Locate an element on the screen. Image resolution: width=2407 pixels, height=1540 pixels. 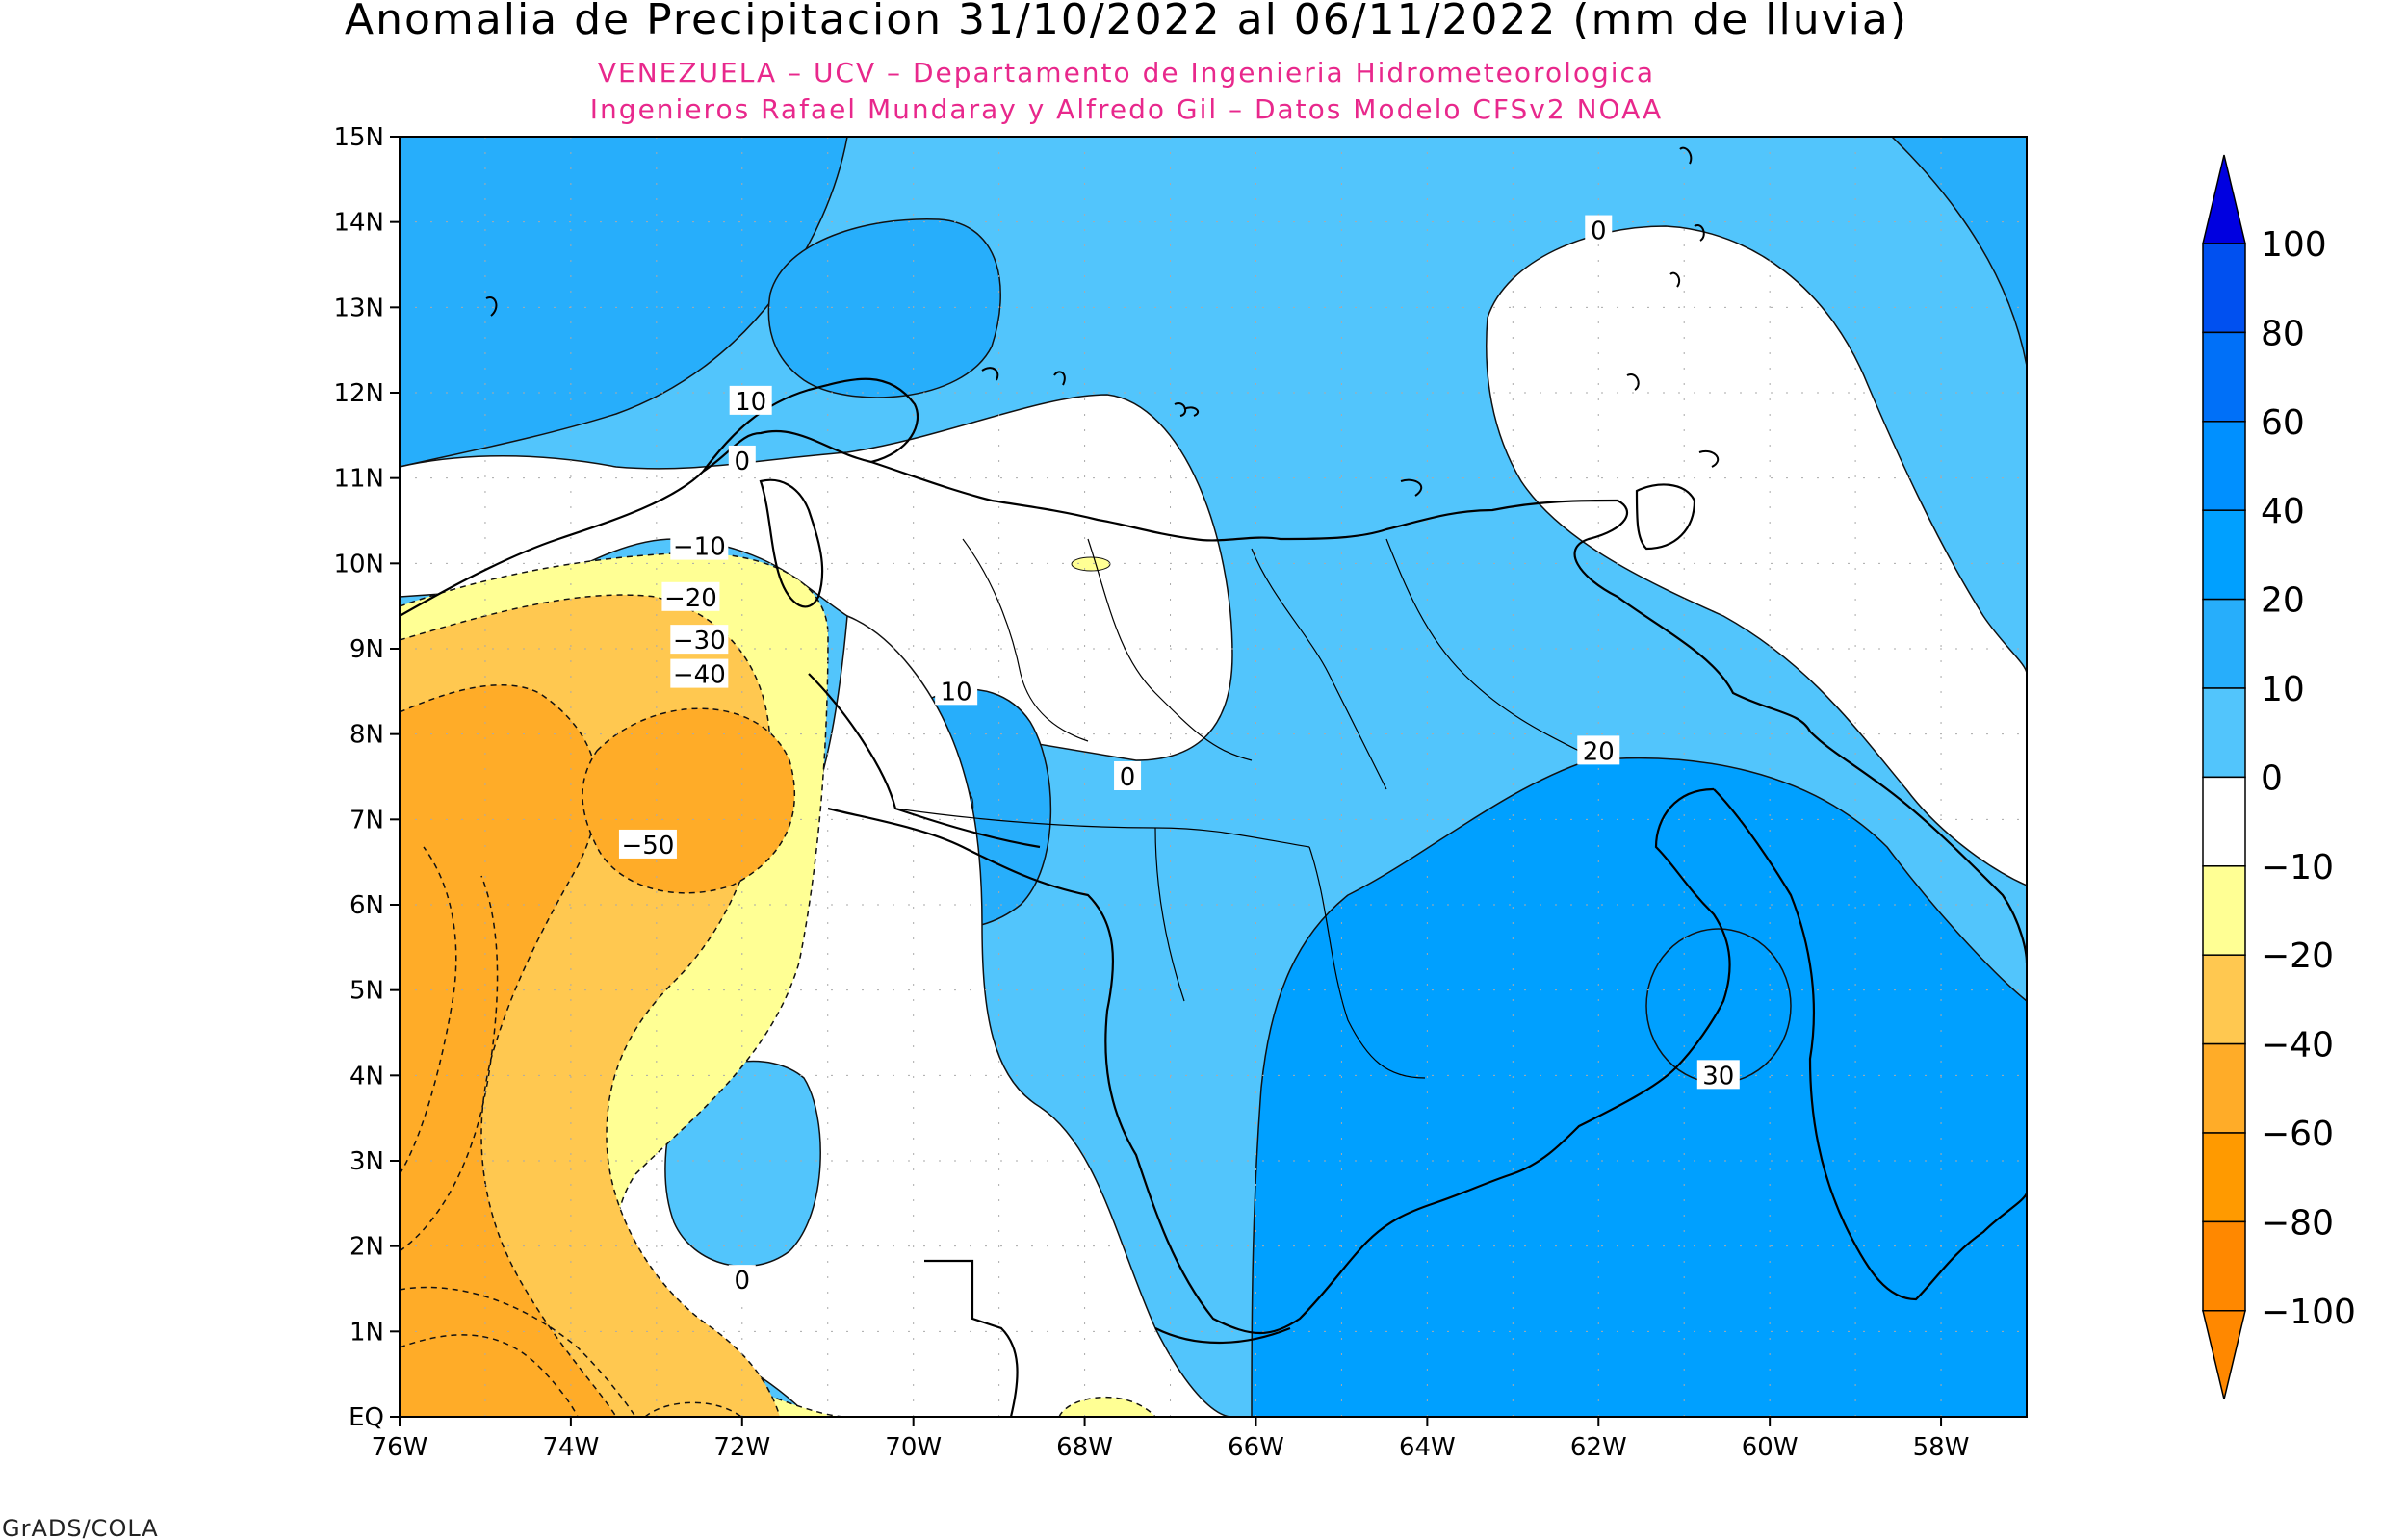
venezuela-southern-border is located at coordinates (1279, 1060).